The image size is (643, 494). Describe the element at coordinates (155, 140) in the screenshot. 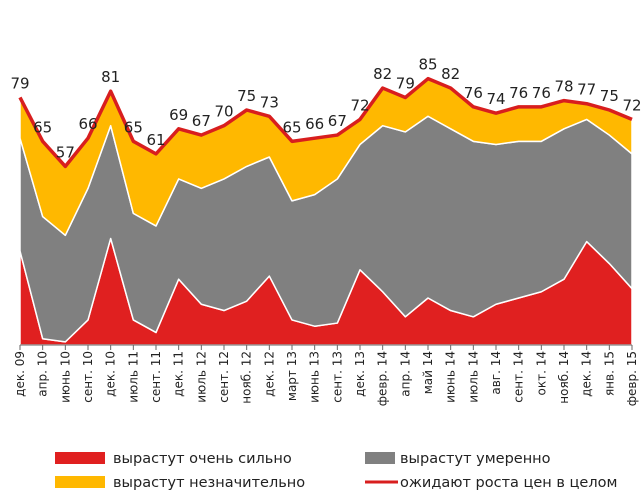

I see `value-label: 61` at that location.